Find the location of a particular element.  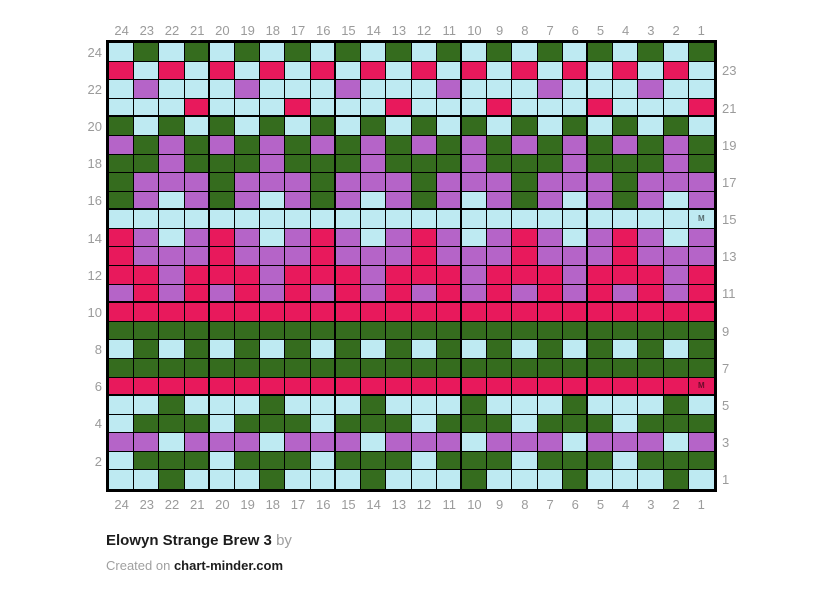

column-number: 23 is located at coordinates (147, 504).